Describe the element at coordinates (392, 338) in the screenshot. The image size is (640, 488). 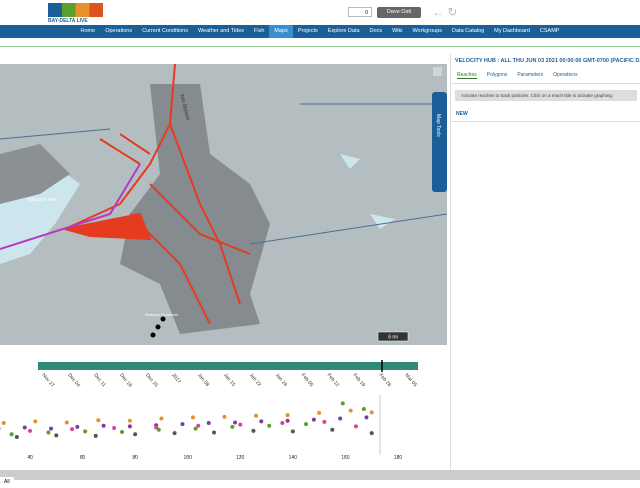
I see `scale-label: 6 mi` at that location.